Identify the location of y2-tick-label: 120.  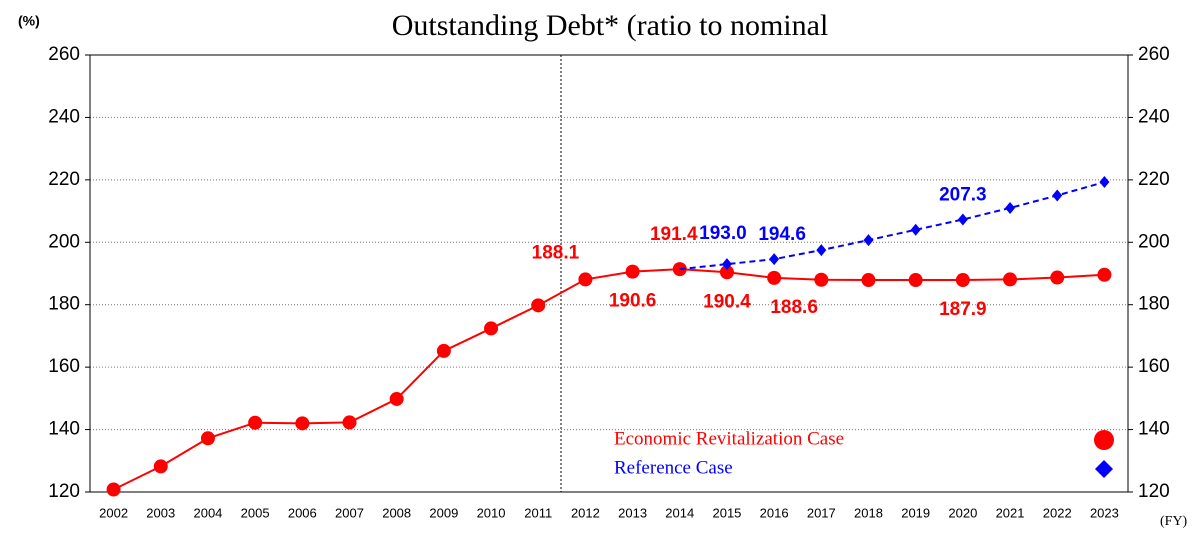
(1154, 491).